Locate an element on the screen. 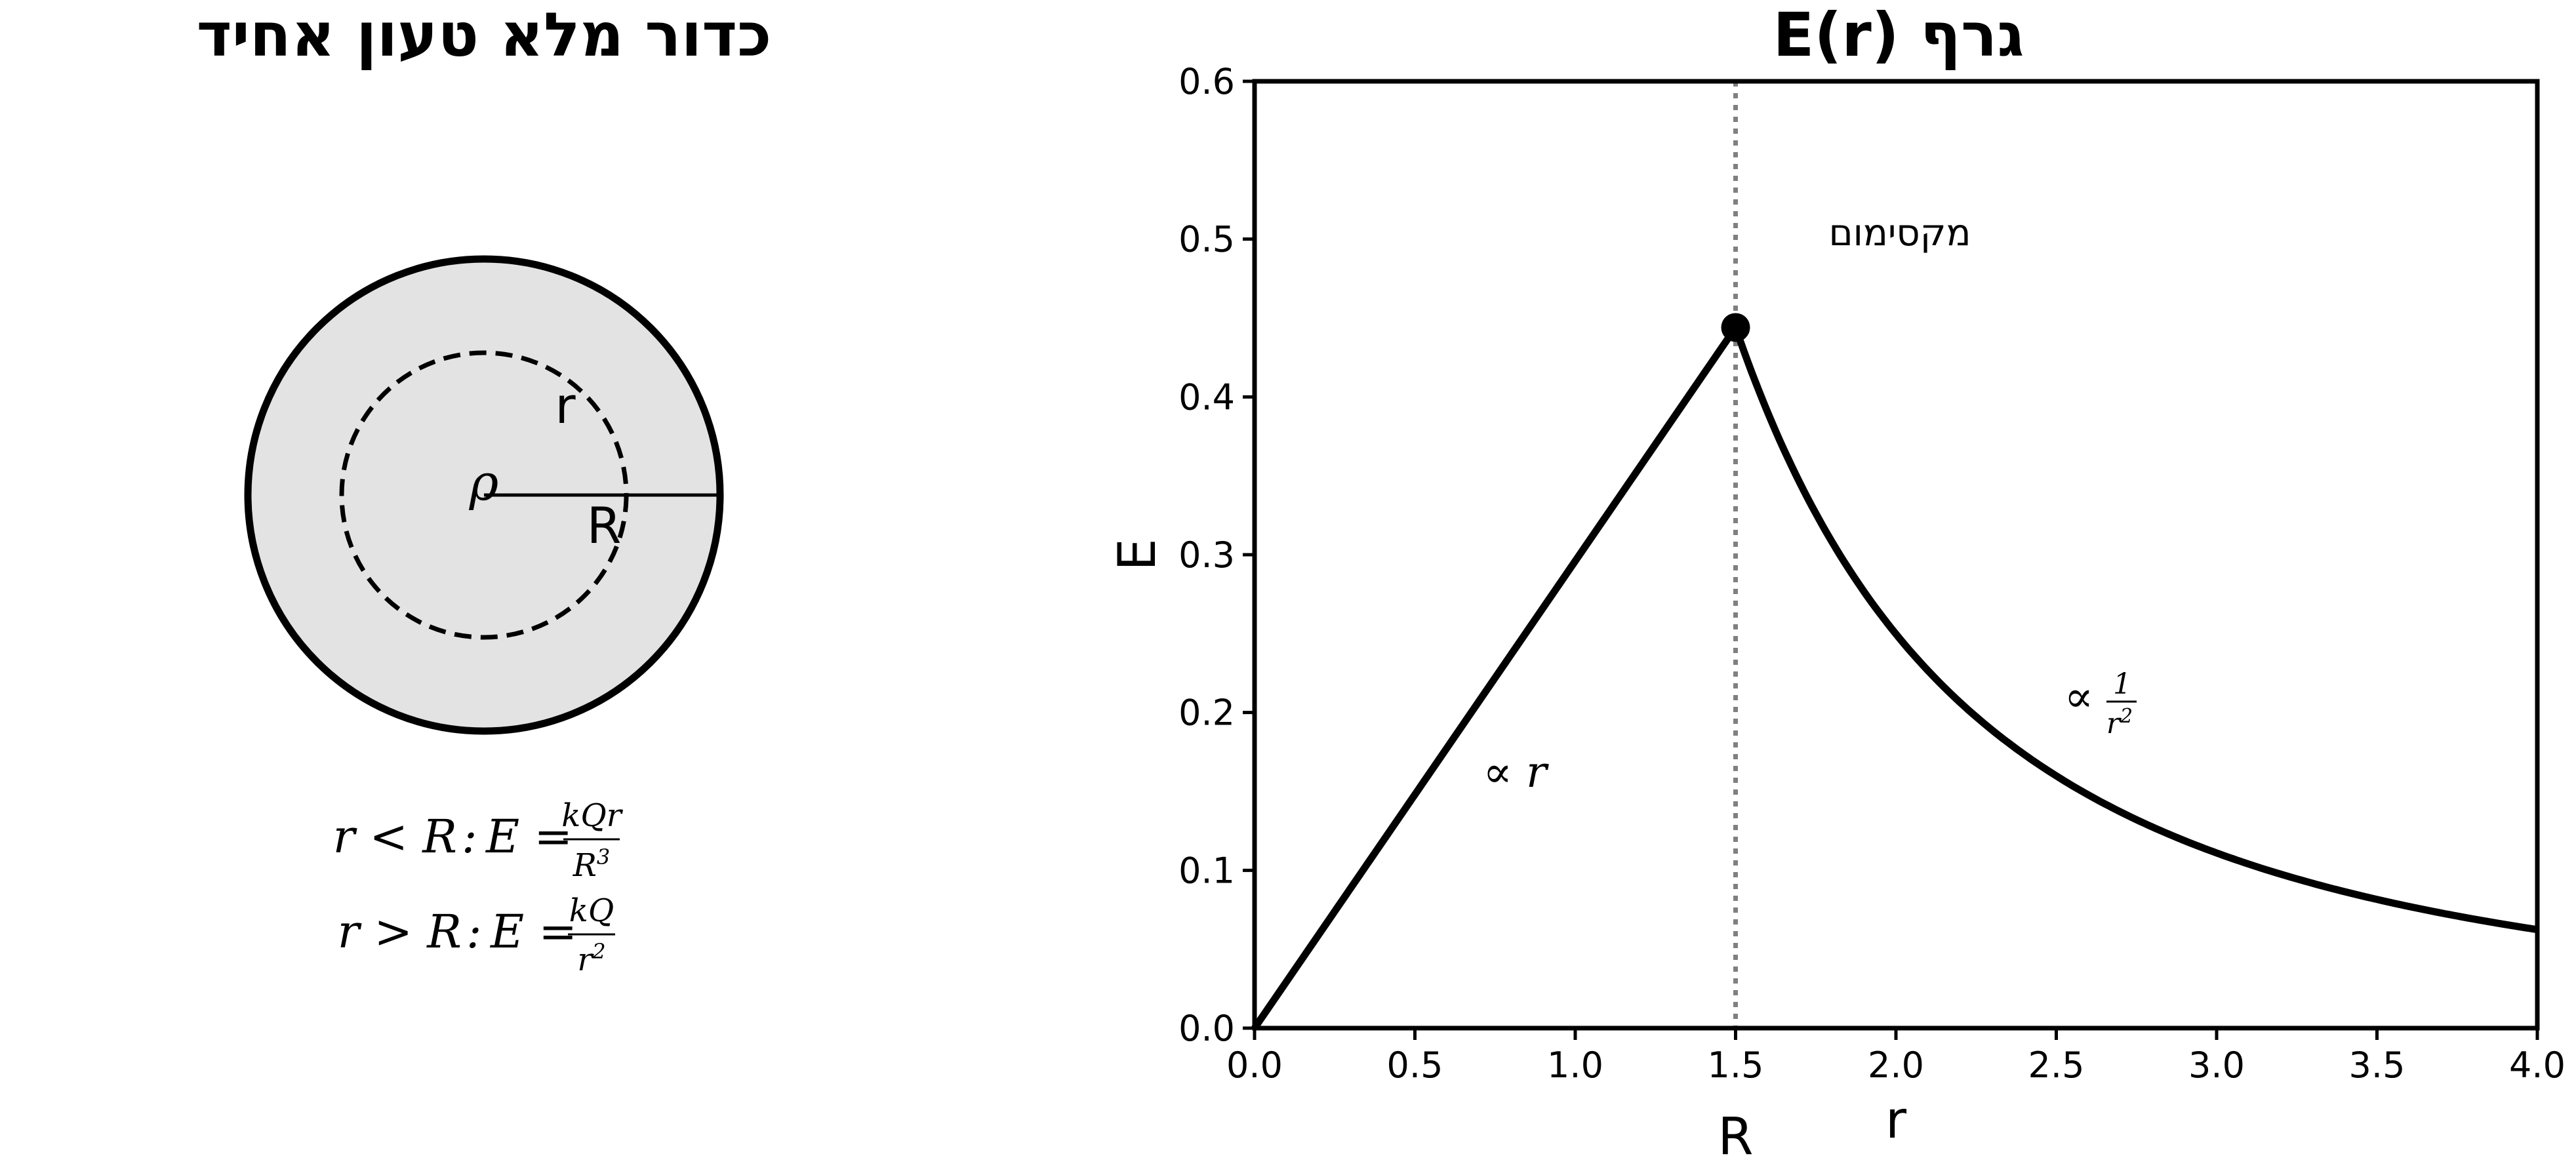 The width and height of the screenshot is (2576, 1175). outside-label-num: 1 is located at coordinates (2122, 684).